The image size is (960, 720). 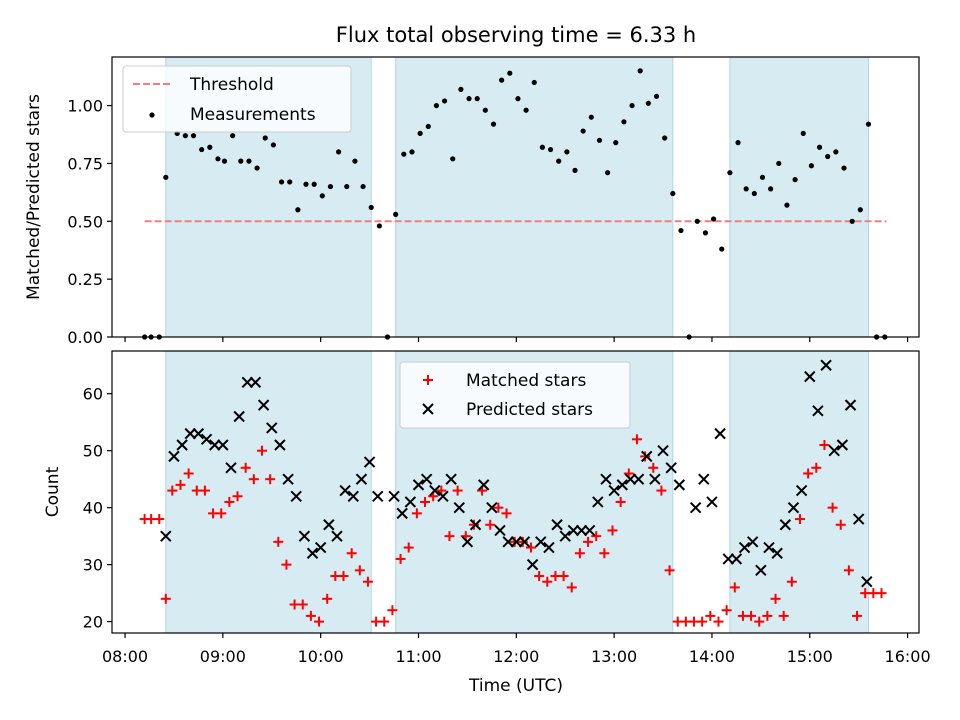 What do you see at coordinates (237, 99) in the screenshot?
I see `top-legend-box` at bounding box center [237, 99].